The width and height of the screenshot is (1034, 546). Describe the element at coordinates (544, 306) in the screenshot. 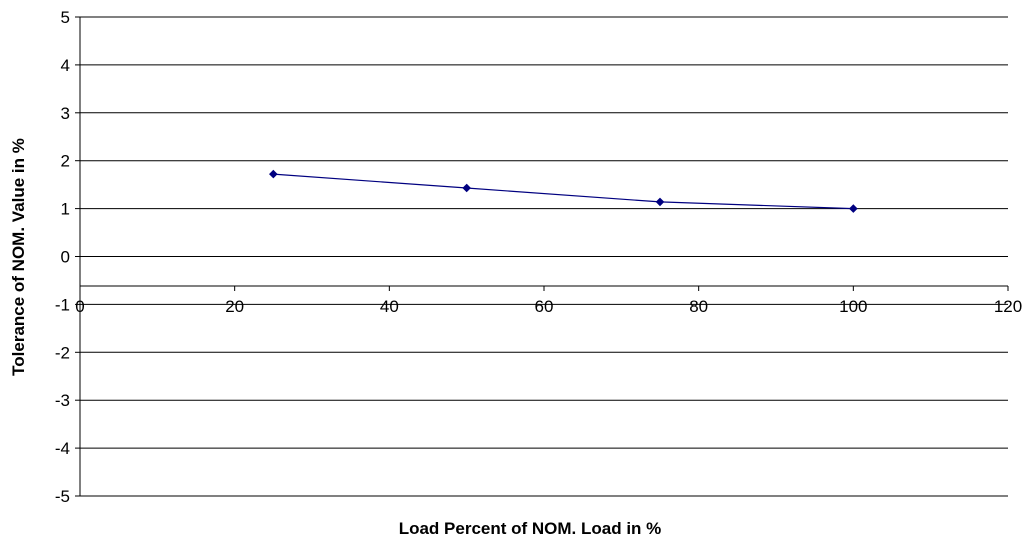

I see `x-tick-label: 60` at that location.